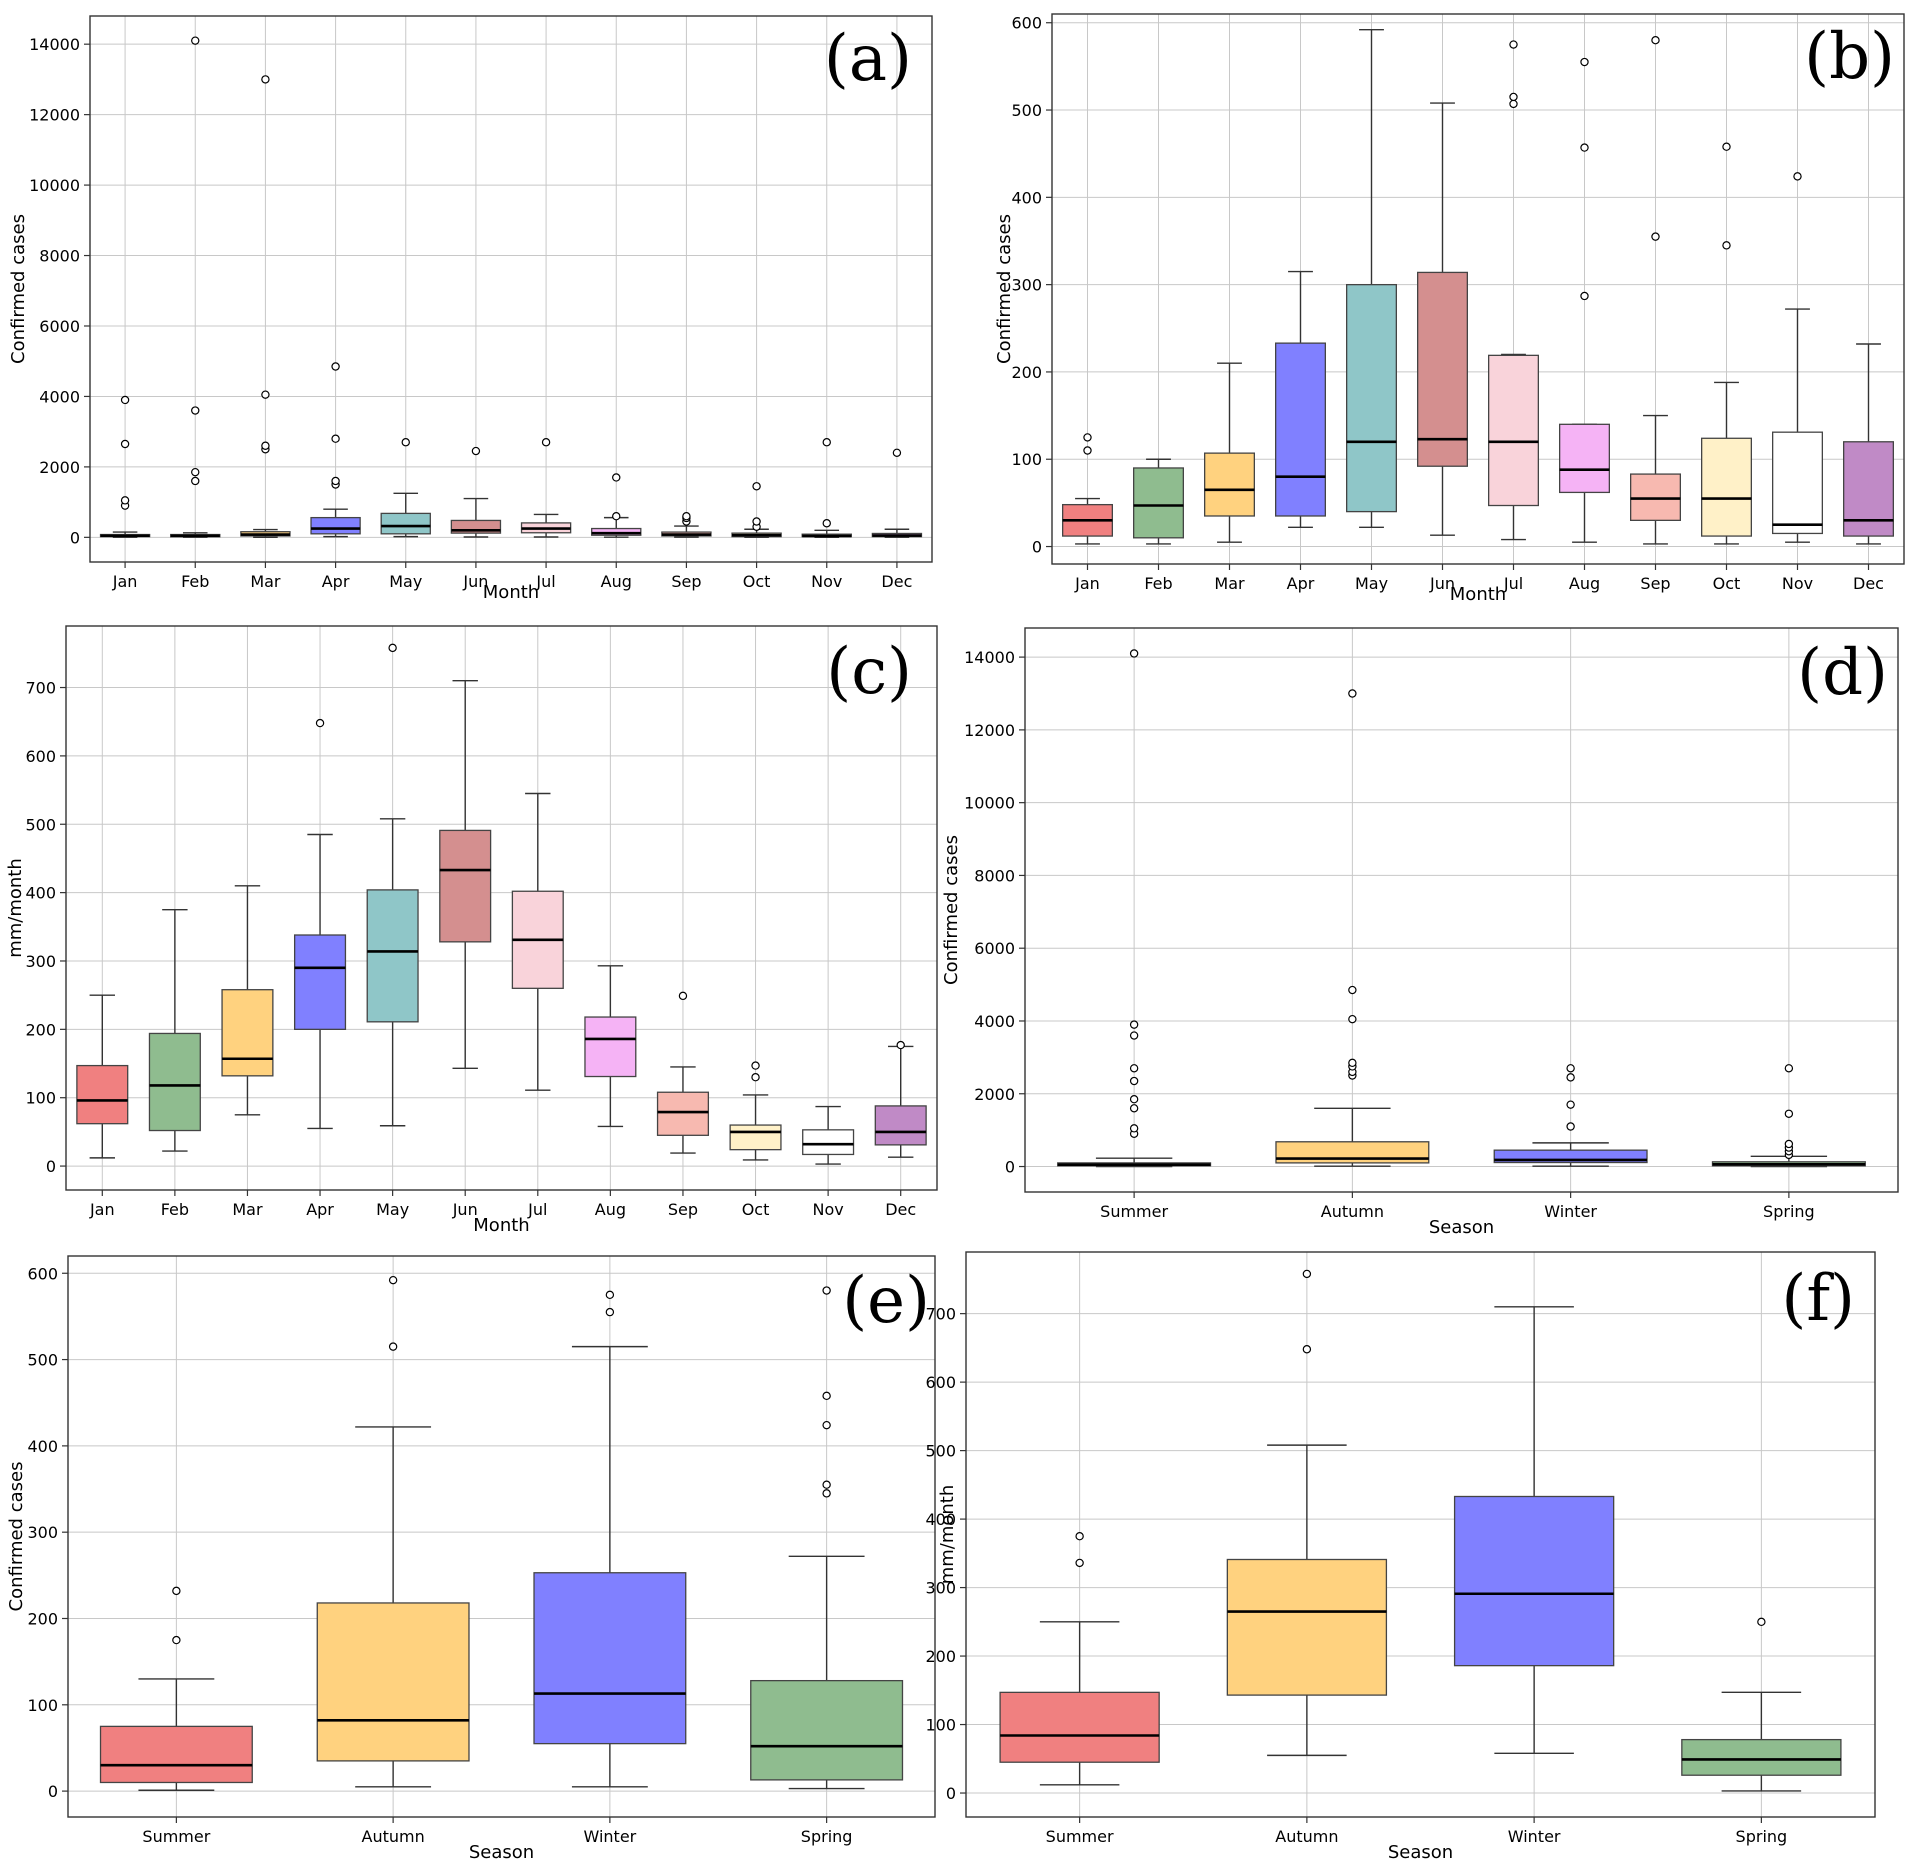 Image resolution: width=1907 pixels, height=1867 pixels. What do you see at coordinates (683, 1209) in the screenshot?
I see `x-tick-label: Sep` at bounding box center [683, 1209].